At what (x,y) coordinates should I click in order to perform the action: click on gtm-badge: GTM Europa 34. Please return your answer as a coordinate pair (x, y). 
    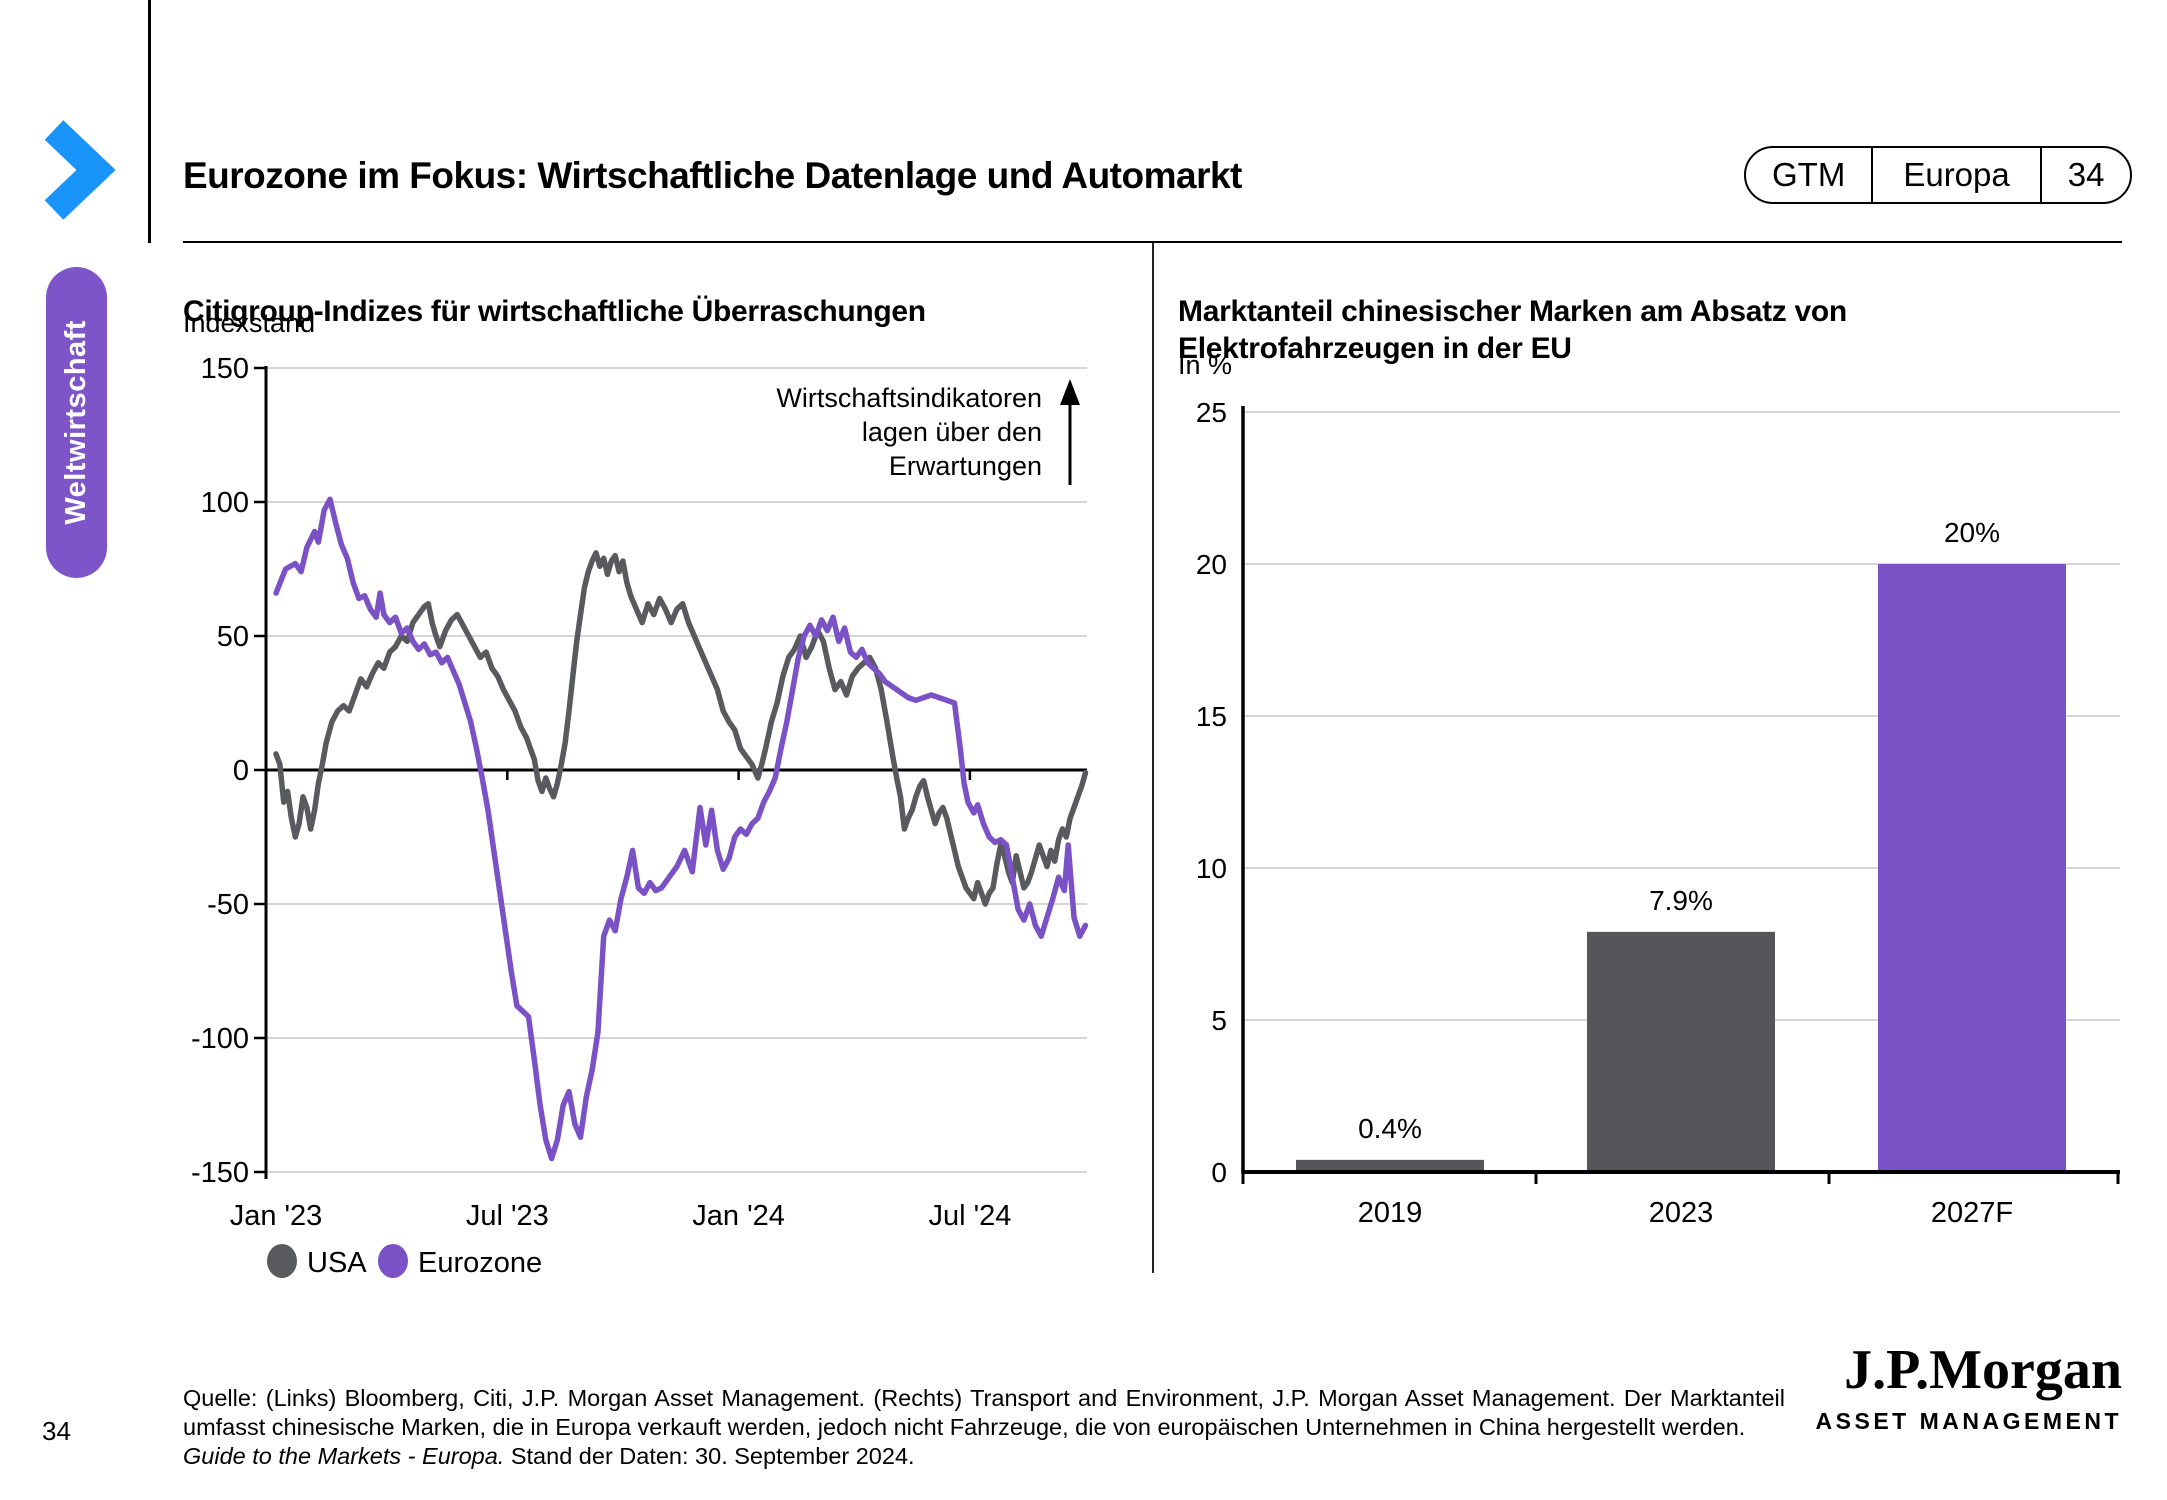
    Looking at the image, I should click on (1938, 175).